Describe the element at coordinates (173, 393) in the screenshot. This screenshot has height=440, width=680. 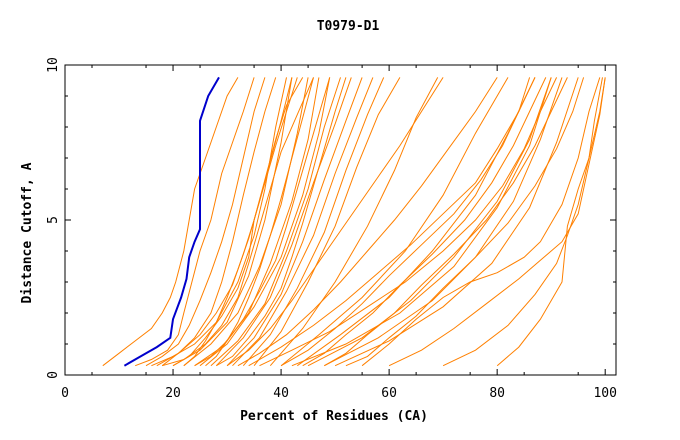
I see `x-tick-label: 20` at that location.